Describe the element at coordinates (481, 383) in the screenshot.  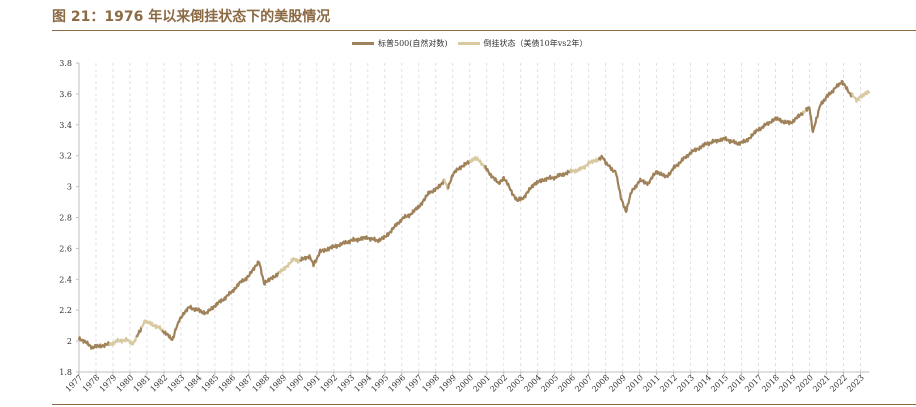
I see `x-tick-label: 2001` at that location.